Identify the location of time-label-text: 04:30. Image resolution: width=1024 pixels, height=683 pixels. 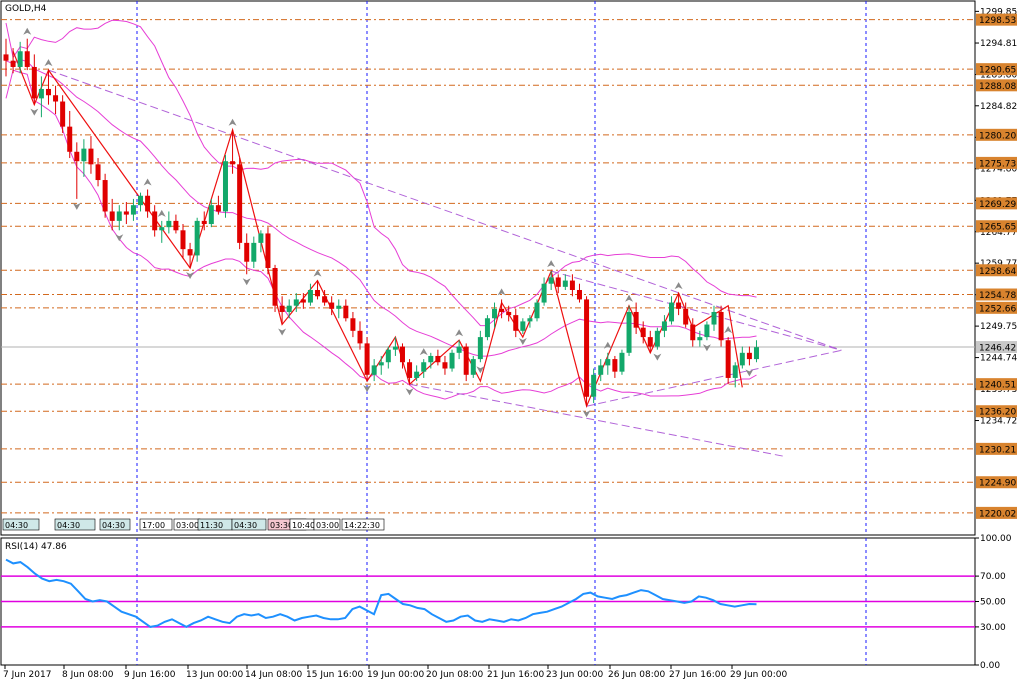
(245, 525).